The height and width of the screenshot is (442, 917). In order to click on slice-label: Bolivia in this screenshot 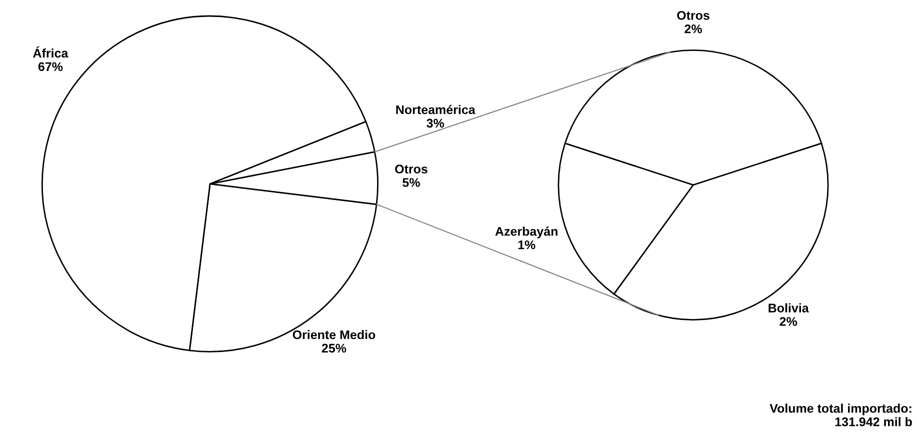, I will do `click(788, 307)`.